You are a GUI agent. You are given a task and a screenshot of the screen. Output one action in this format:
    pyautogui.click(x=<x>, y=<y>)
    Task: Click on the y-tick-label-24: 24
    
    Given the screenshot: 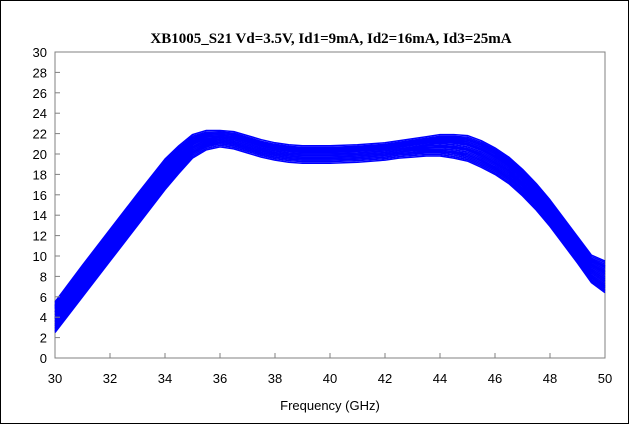 What is the action you would take?
    pyautogui.click(x=40, y=113)
    